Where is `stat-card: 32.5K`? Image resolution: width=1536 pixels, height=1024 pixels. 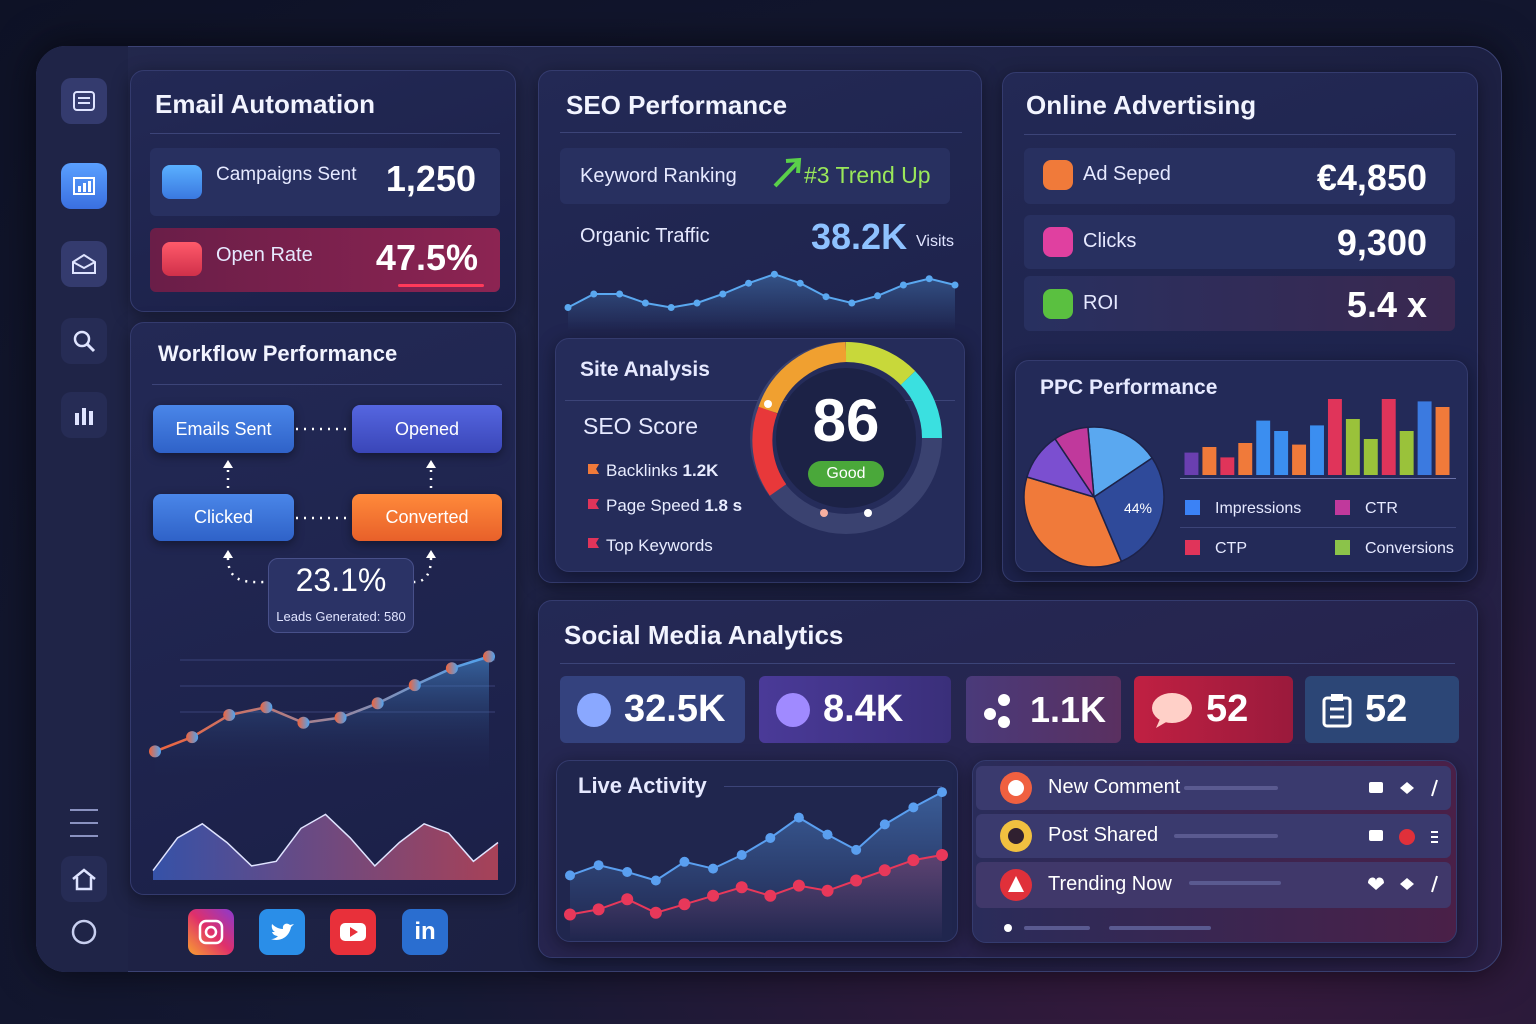
stat-card: 32.5K is located at coordinates (652, 709).